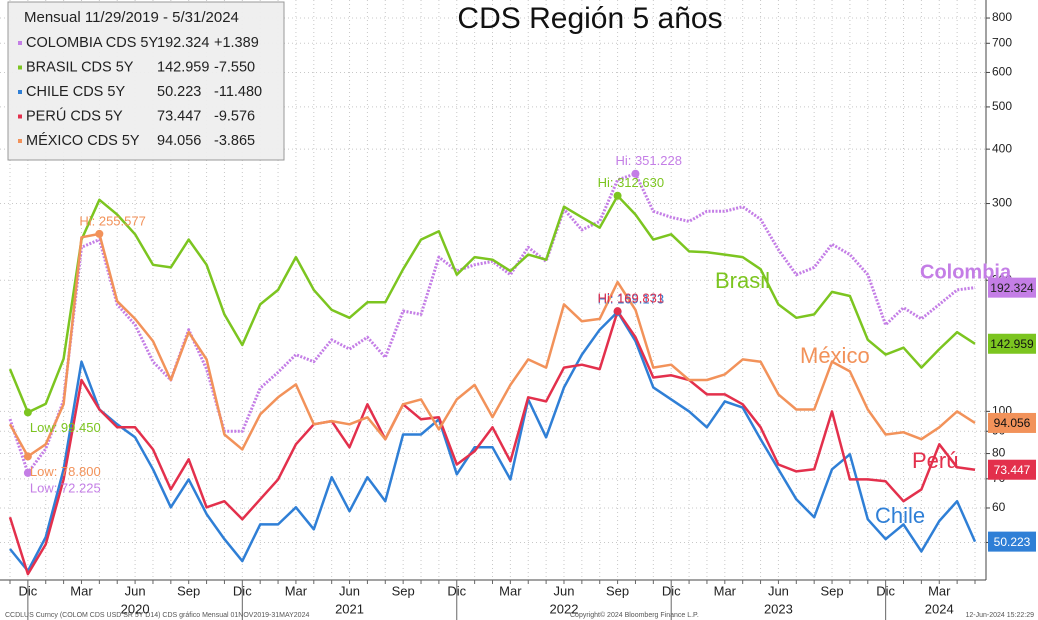 The width and height of the screenshot is (1038, 620). I want to click on x-year-label: 2022, so click(564, 608).